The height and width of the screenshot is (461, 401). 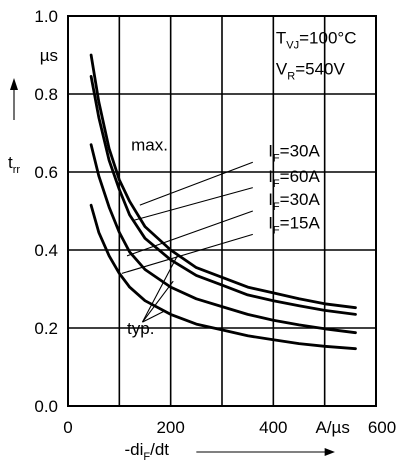 What do you see at coordinates (329, 452) in the screenshot?
I see `x-axis-arrow-head` at bounding box center [329, 452].